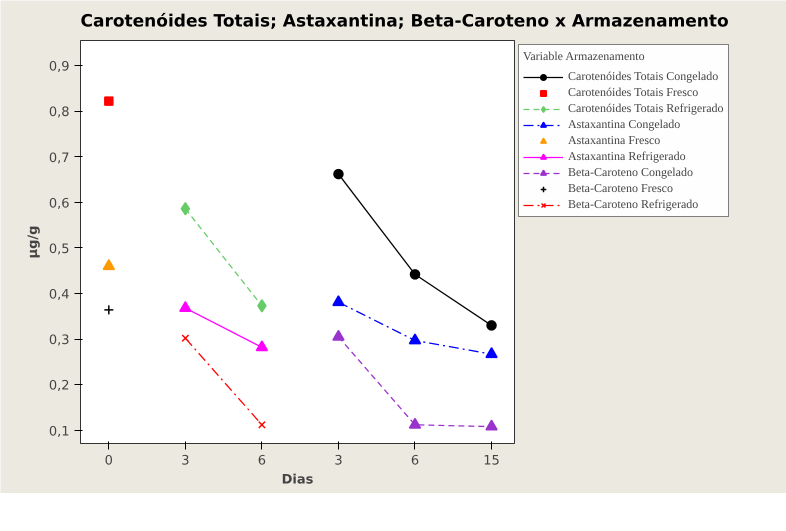 This screenshot has width=786, height=531. Describe the element at coordinates (646, 108) in the screenshot. I see `legend-label: Carotenóides Totais Refrigerado` at that location.